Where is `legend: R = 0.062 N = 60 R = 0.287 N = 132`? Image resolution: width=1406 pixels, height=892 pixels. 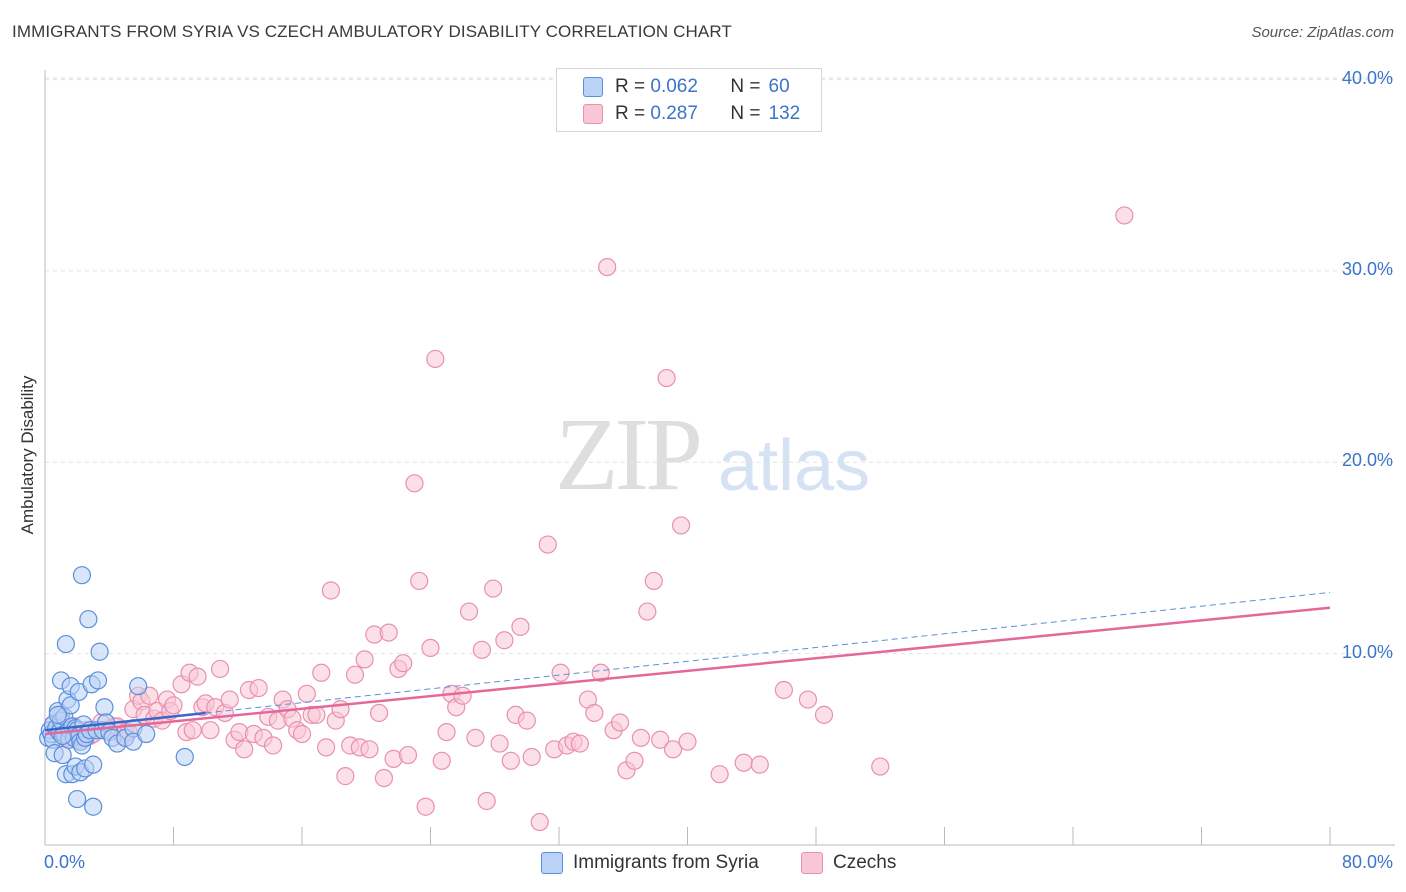 legend: R = 0.062 N = 60 R = 0.287 N = 132 is located at coordinates (689, 100).